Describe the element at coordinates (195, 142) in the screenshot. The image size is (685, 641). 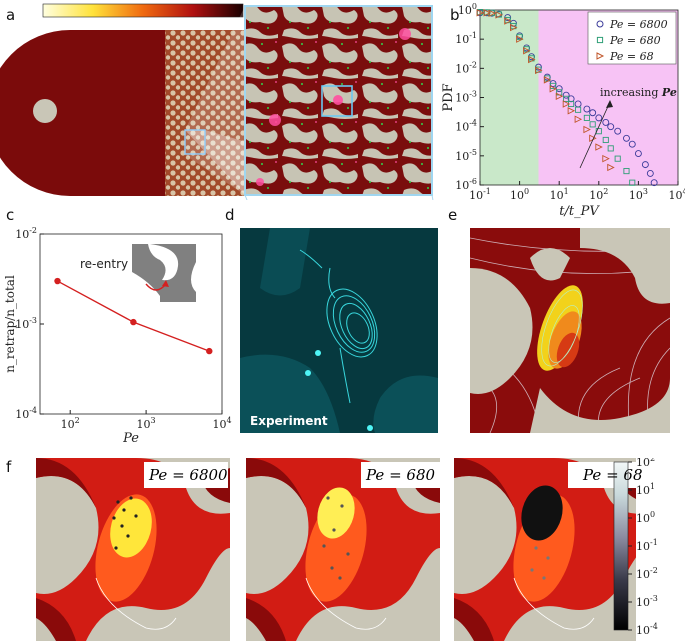
I see `zoom-box-small` at that location.